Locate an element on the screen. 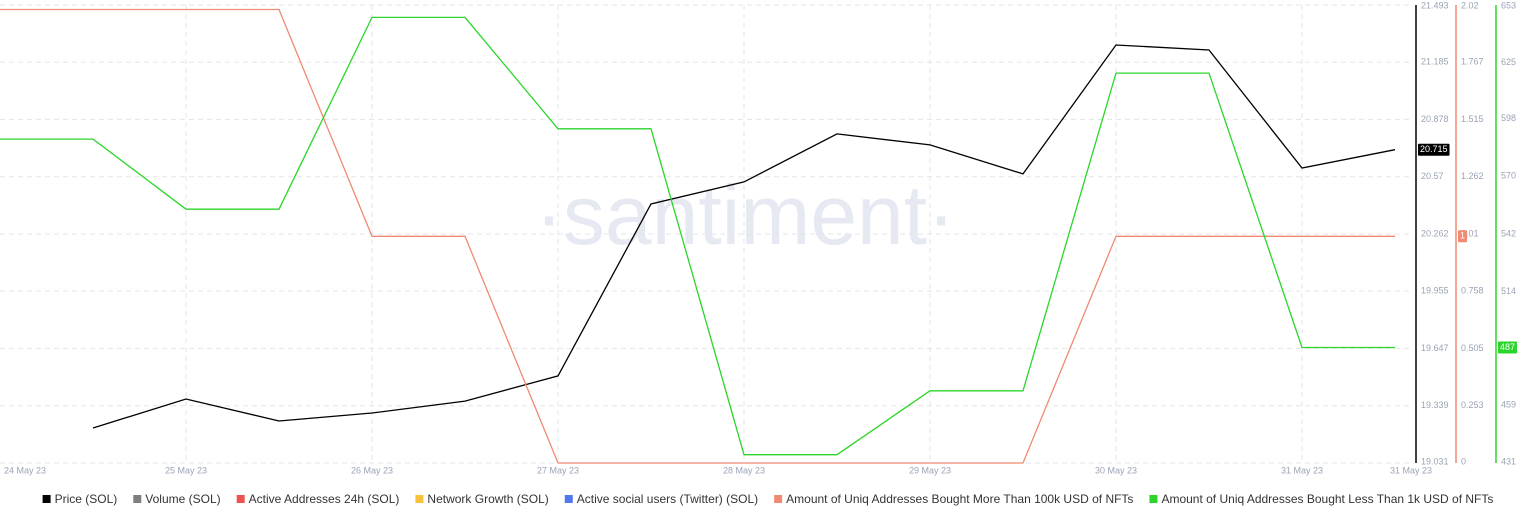 The width and height of the screenshot is (1536, 525). last-value-label: 487 is located at coordinates (1507, 347).